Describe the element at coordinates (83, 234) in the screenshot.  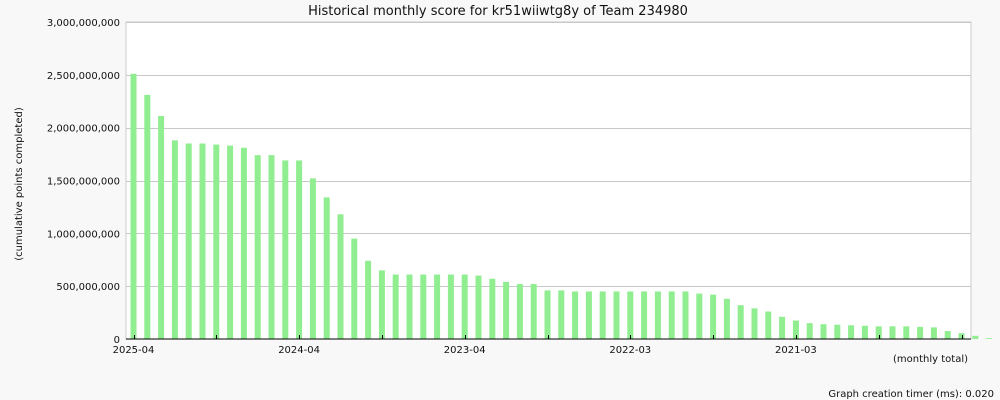
I see `y-tick-label: 1,000,000,000` at that location.